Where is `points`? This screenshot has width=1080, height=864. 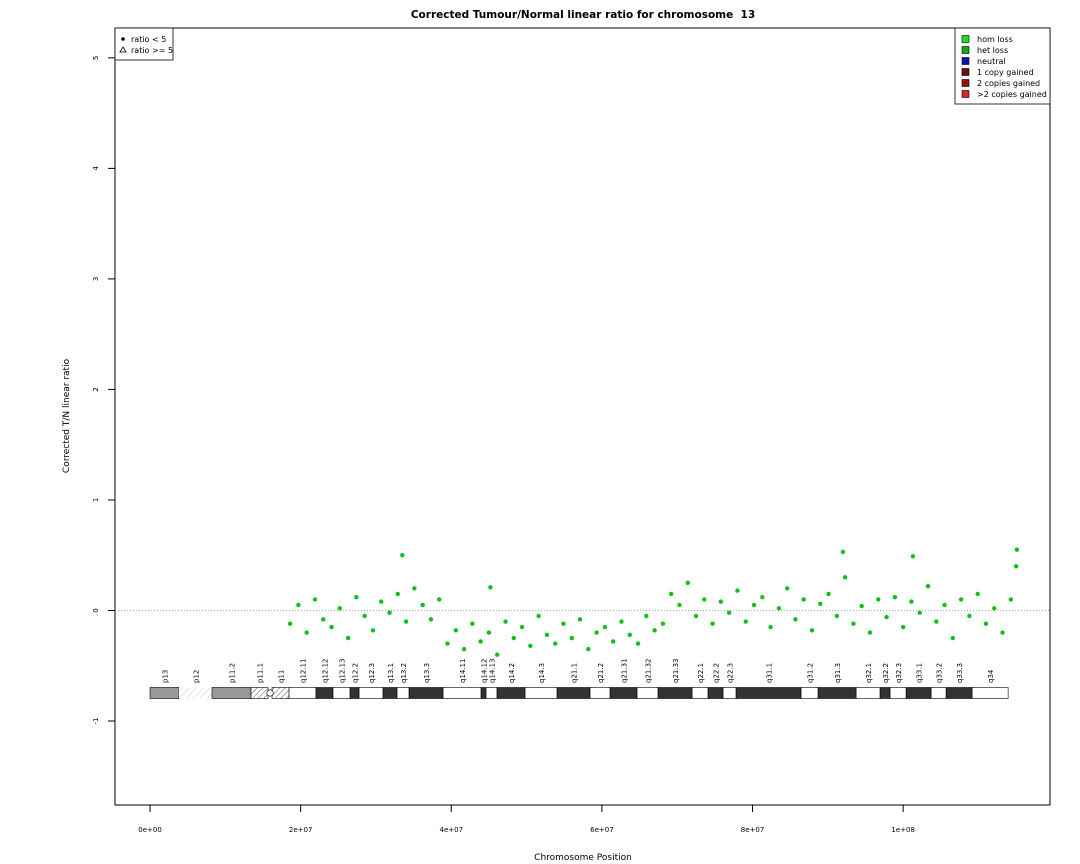
points is located at coordinates (653, 602).